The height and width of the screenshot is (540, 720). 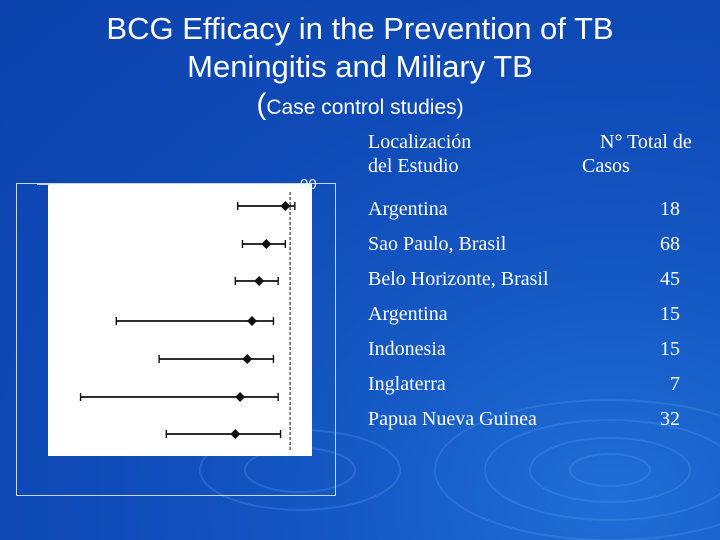 What do you see at coordinates (606, 166) in the screenshot?
I see `header-total-line-2: Casos` at bounding box center [606, 166].